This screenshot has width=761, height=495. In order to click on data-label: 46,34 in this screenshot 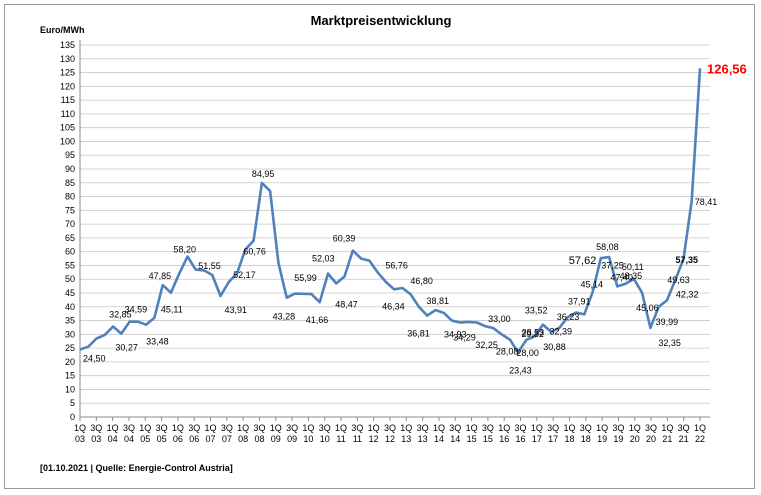, I will do `click(393, 306)`.